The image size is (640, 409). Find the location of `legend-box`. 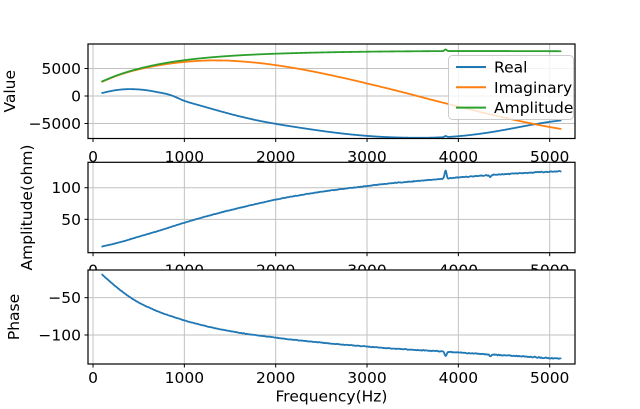

legend-box is located at coordinates (511, 87).